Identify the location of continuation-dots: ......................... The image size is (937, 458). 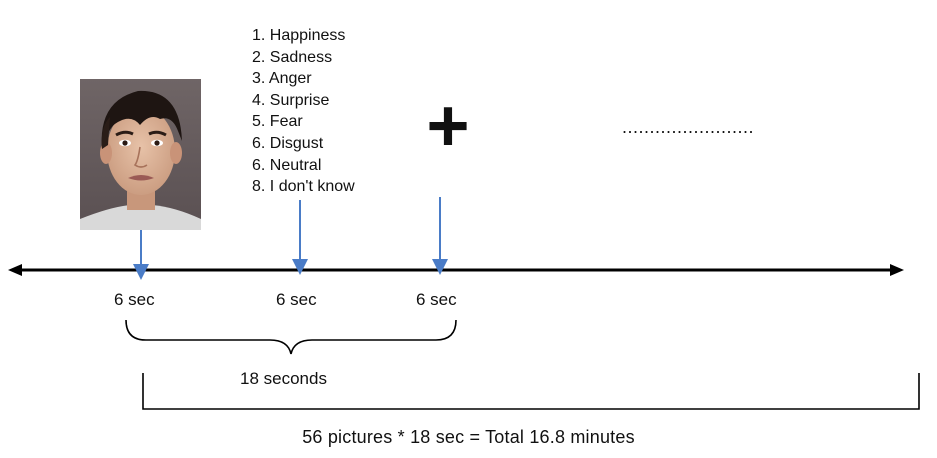
(688, 127).